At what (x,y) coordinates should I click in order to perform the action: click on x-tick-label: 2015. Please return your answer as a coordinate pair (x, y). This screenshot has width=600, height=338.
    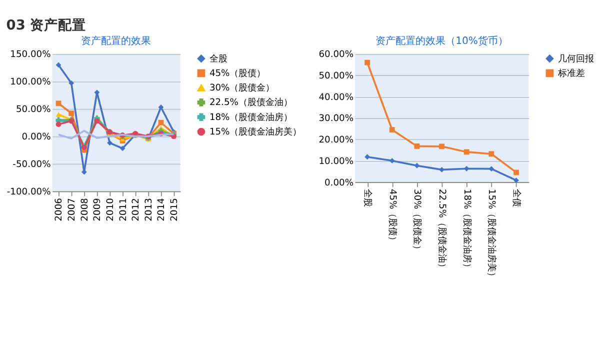
    Looking at the image, I should click on (175, 210).